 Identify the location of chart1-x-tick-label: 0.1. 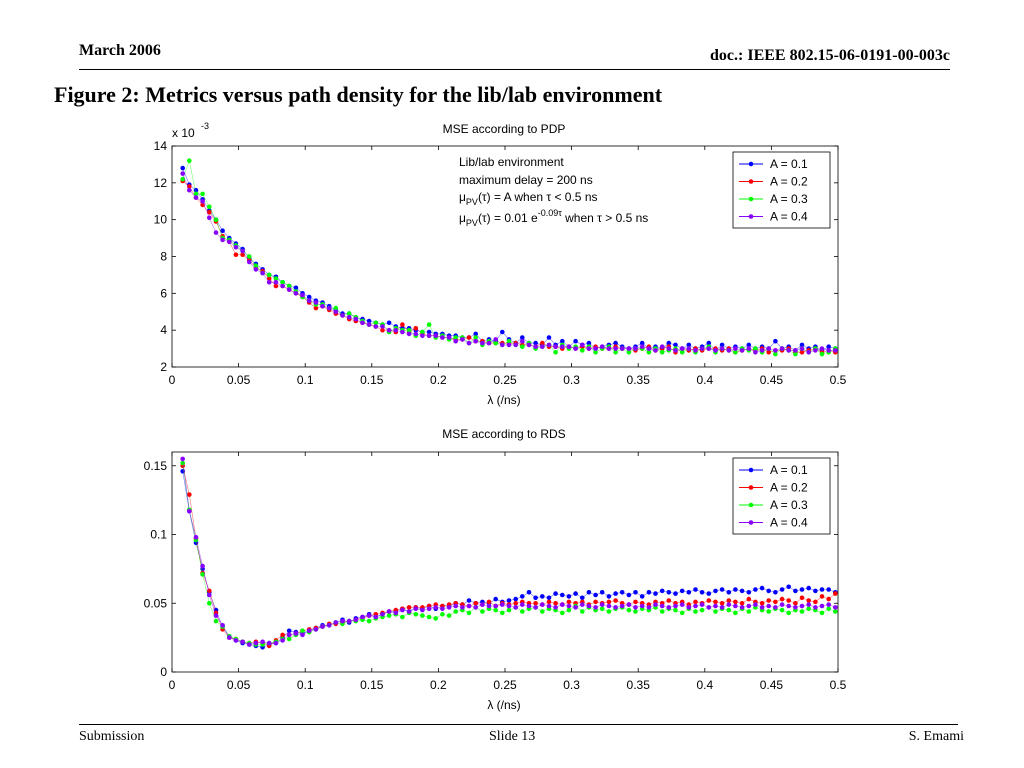
(305, 380).